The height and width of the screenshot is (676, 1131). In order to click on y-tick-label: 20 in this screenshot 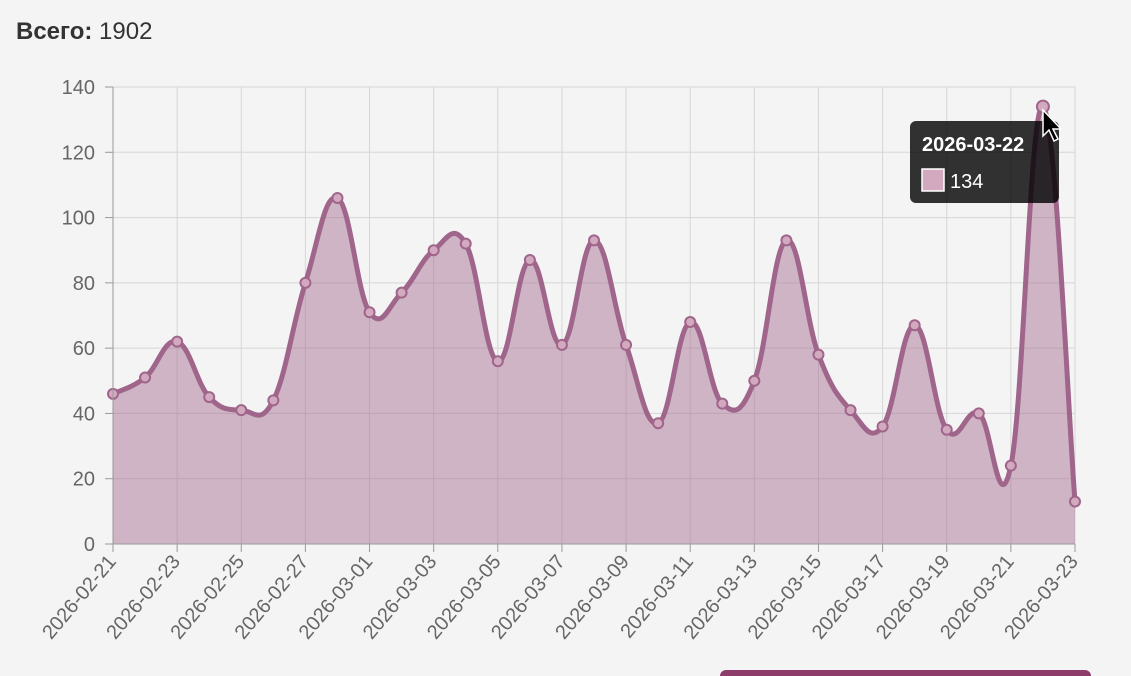, I will do `click(84, 480)`.